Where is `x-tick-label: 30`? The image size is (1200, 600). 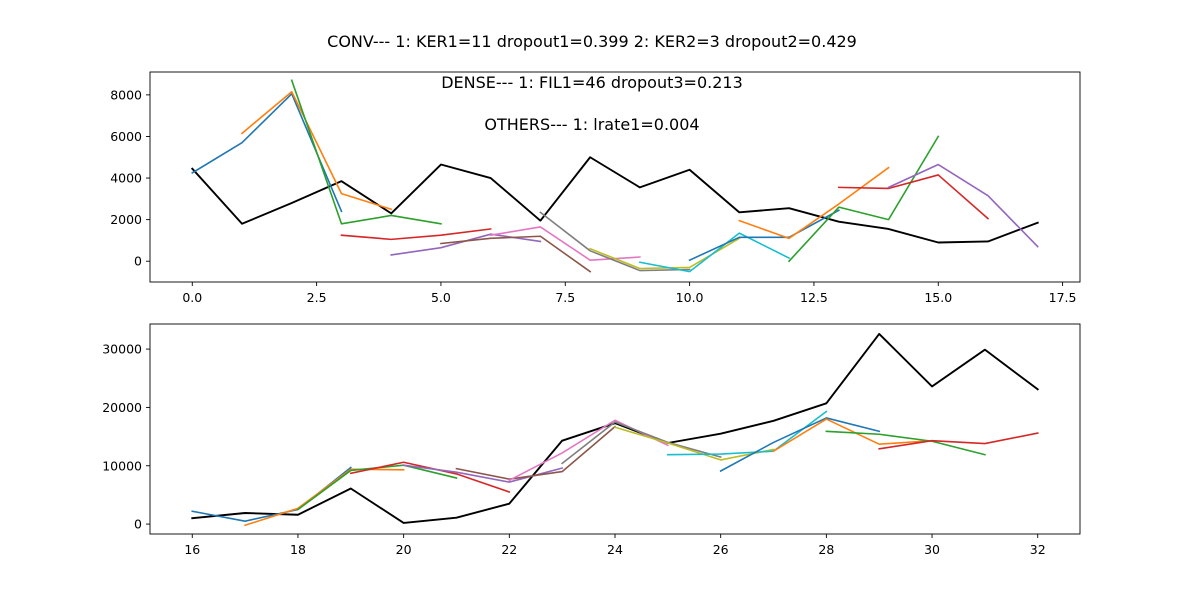 x-tick-label: 30 is located at coordinates (932, 549).